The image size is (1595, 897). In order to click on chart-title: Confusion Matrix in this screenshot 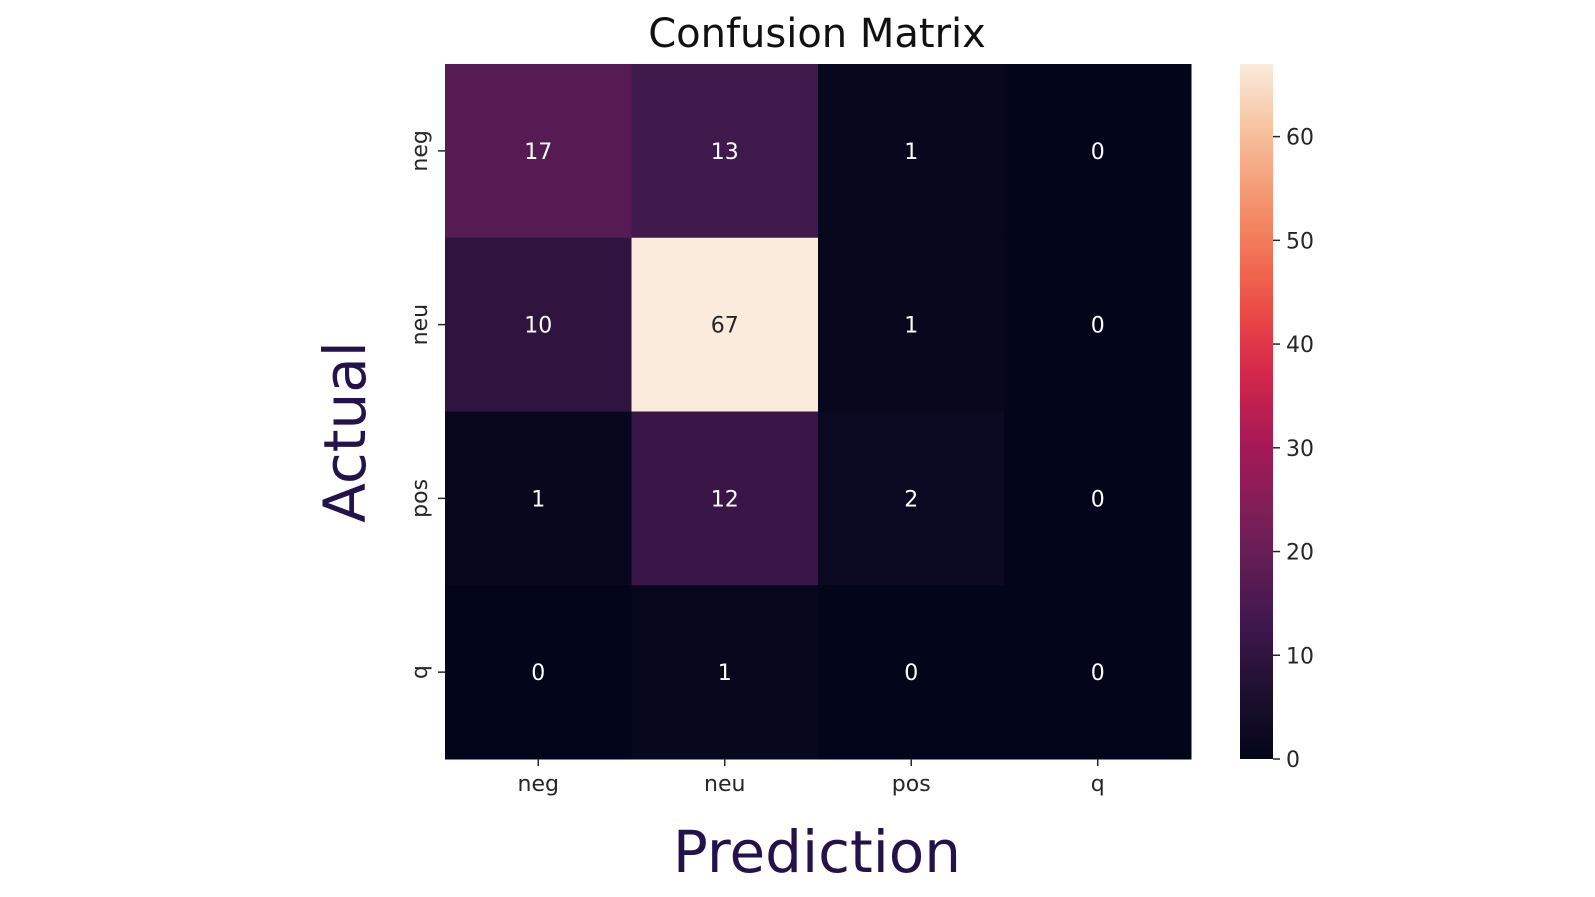, I will do `click(817, 34)`.